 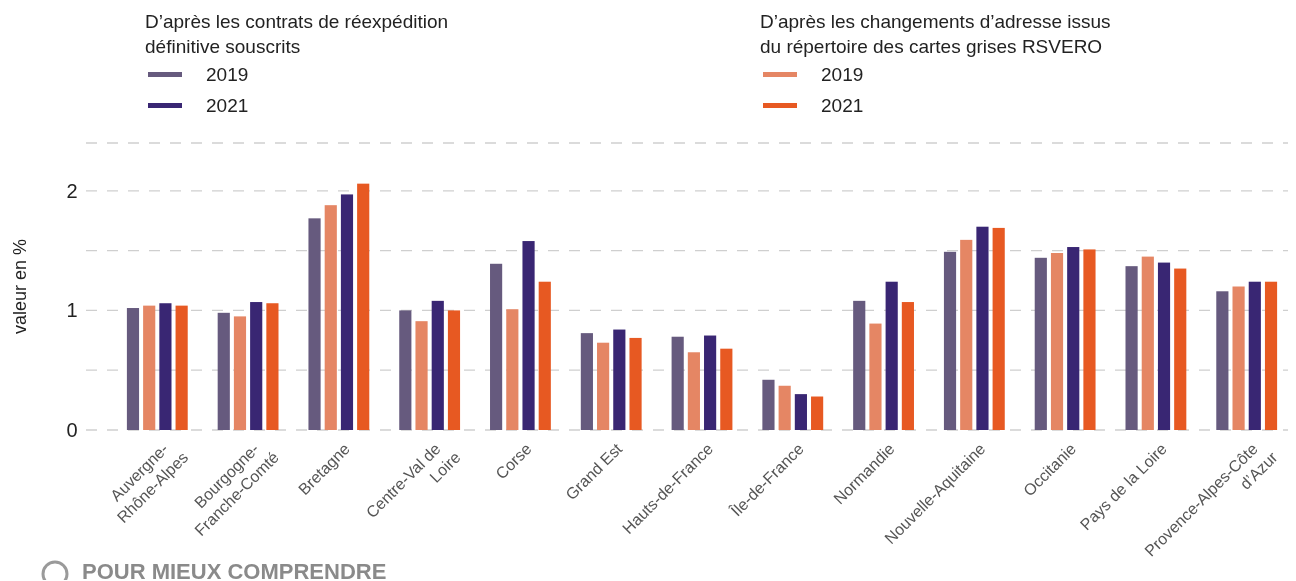 What do you see at coordinates (297, 34) in the screenshot?
I see `text: D’après les contrats de réexpédition définitive souscrits` at bounding box center [297, 34].